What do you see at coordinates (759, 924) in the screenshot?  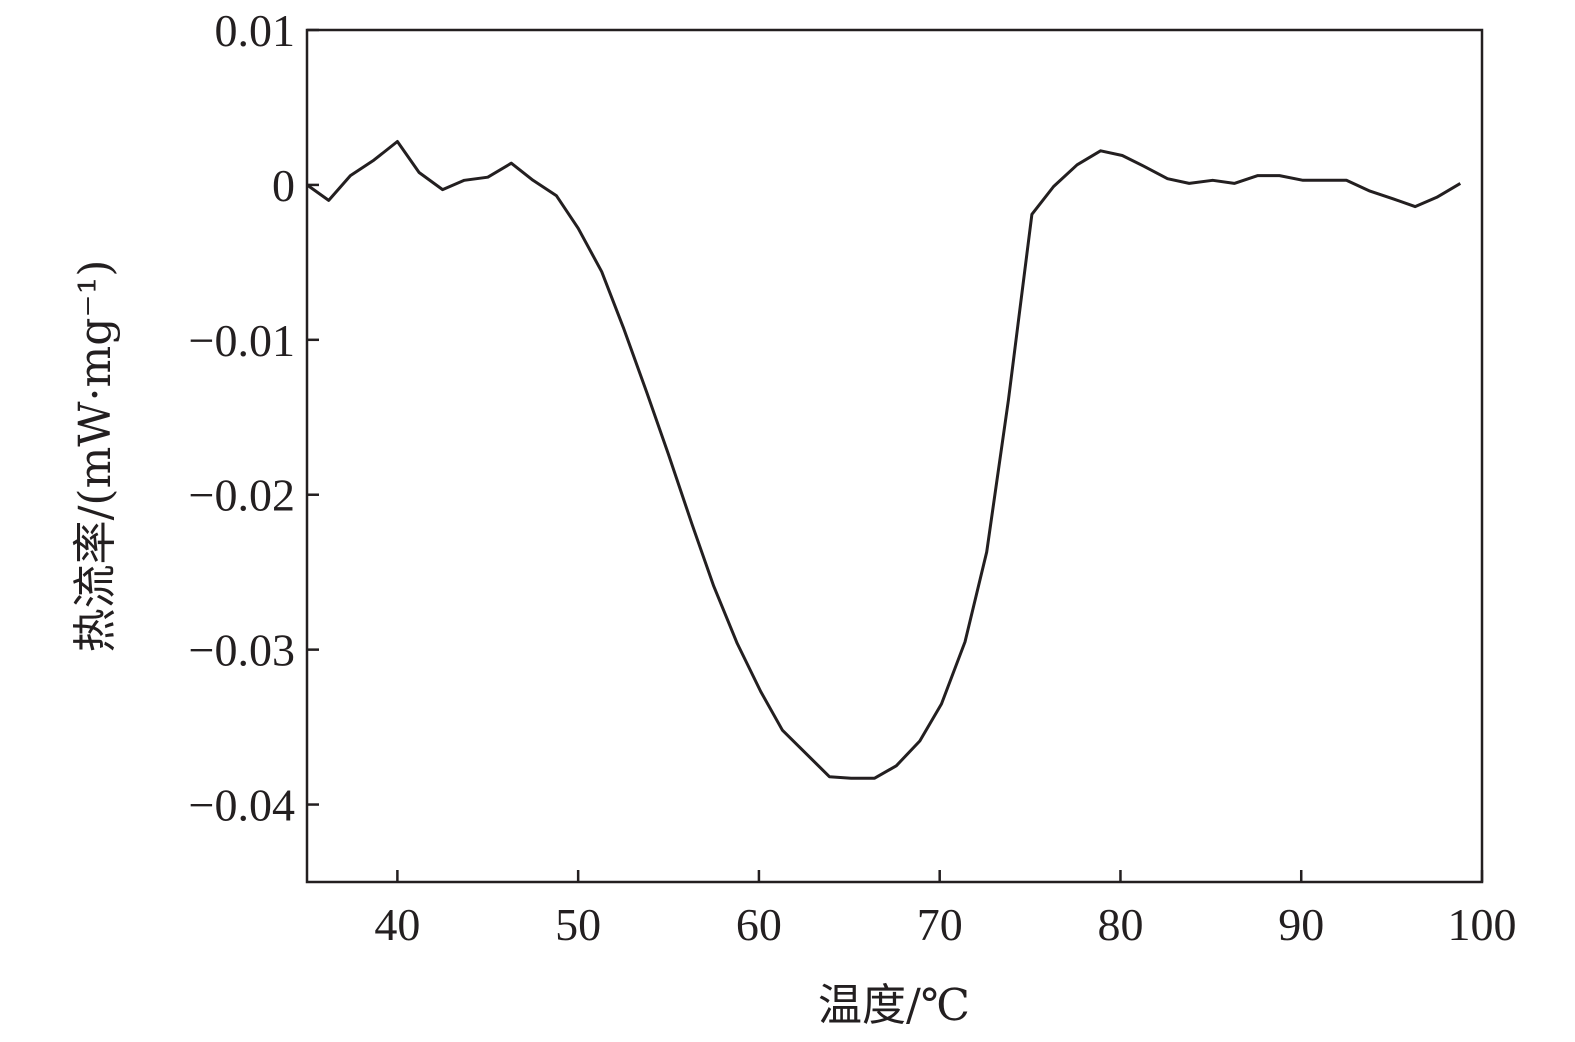 I see `x-tick-label: 60` at bounding box center [759, 924].